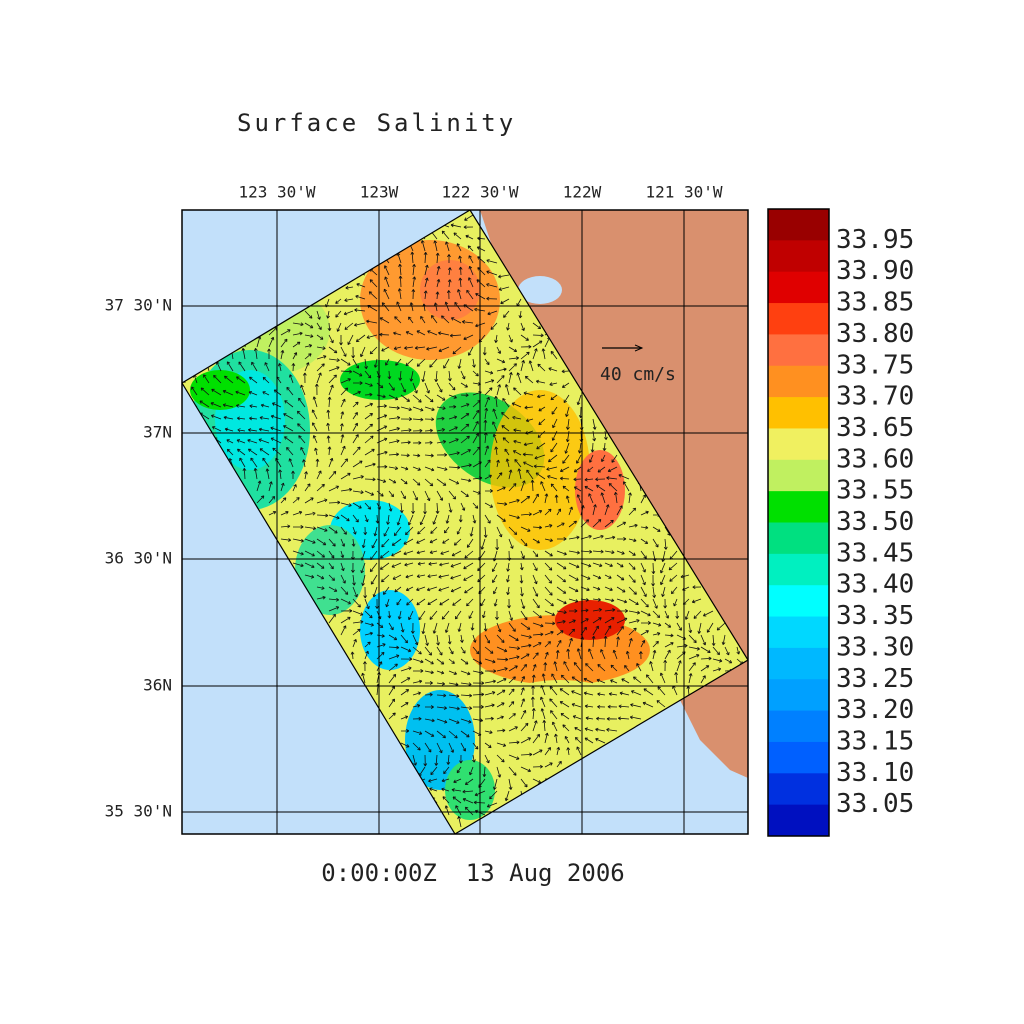  What do you see at coordinates (875, 585) in the screenshot?
I see `colorbar-label: 33.40` at bounding box center [875, 585].